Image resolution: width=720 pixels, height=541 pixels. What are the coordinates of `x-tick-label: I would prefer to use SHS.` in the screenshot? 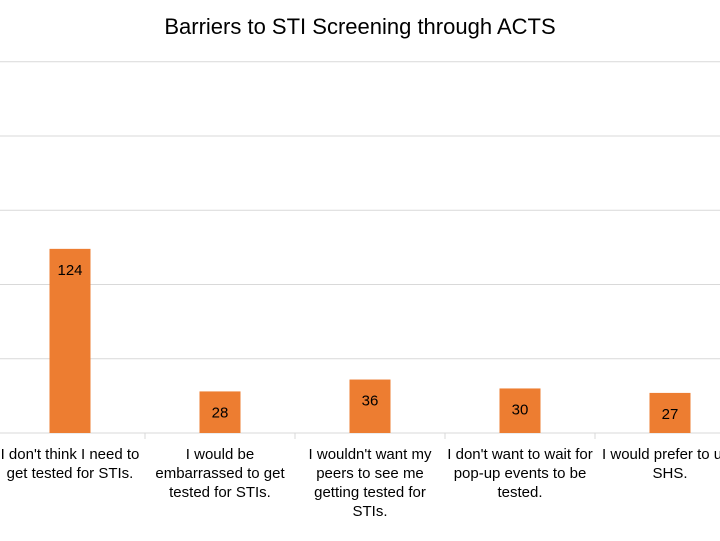 It's located at (661, 464).